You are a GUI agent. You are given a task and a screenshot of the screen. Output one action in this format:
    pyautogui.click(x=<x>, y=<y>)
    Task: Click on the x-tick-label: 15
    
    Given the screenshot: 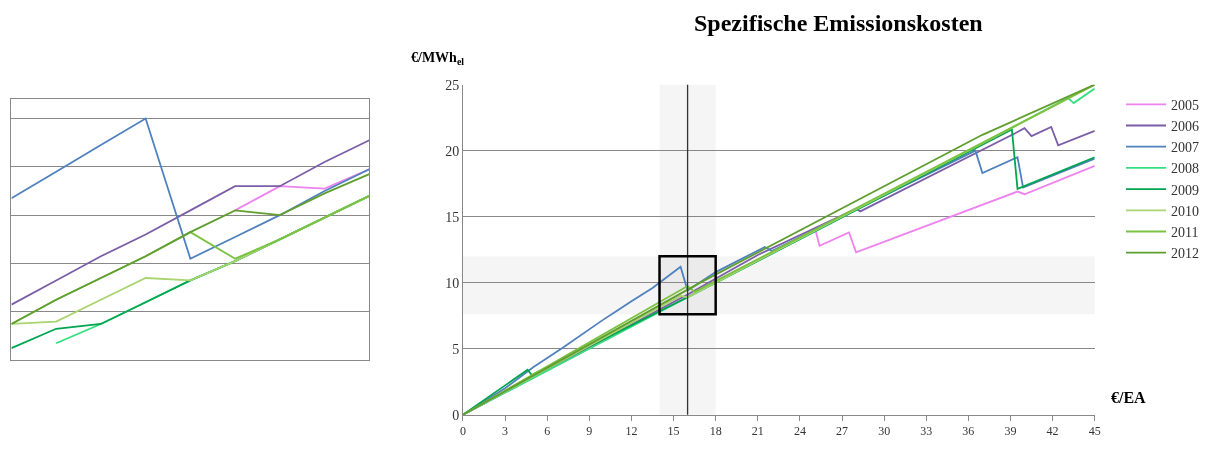 What is the action you would take?
    pyautogui.click(x=673, y=431)
    